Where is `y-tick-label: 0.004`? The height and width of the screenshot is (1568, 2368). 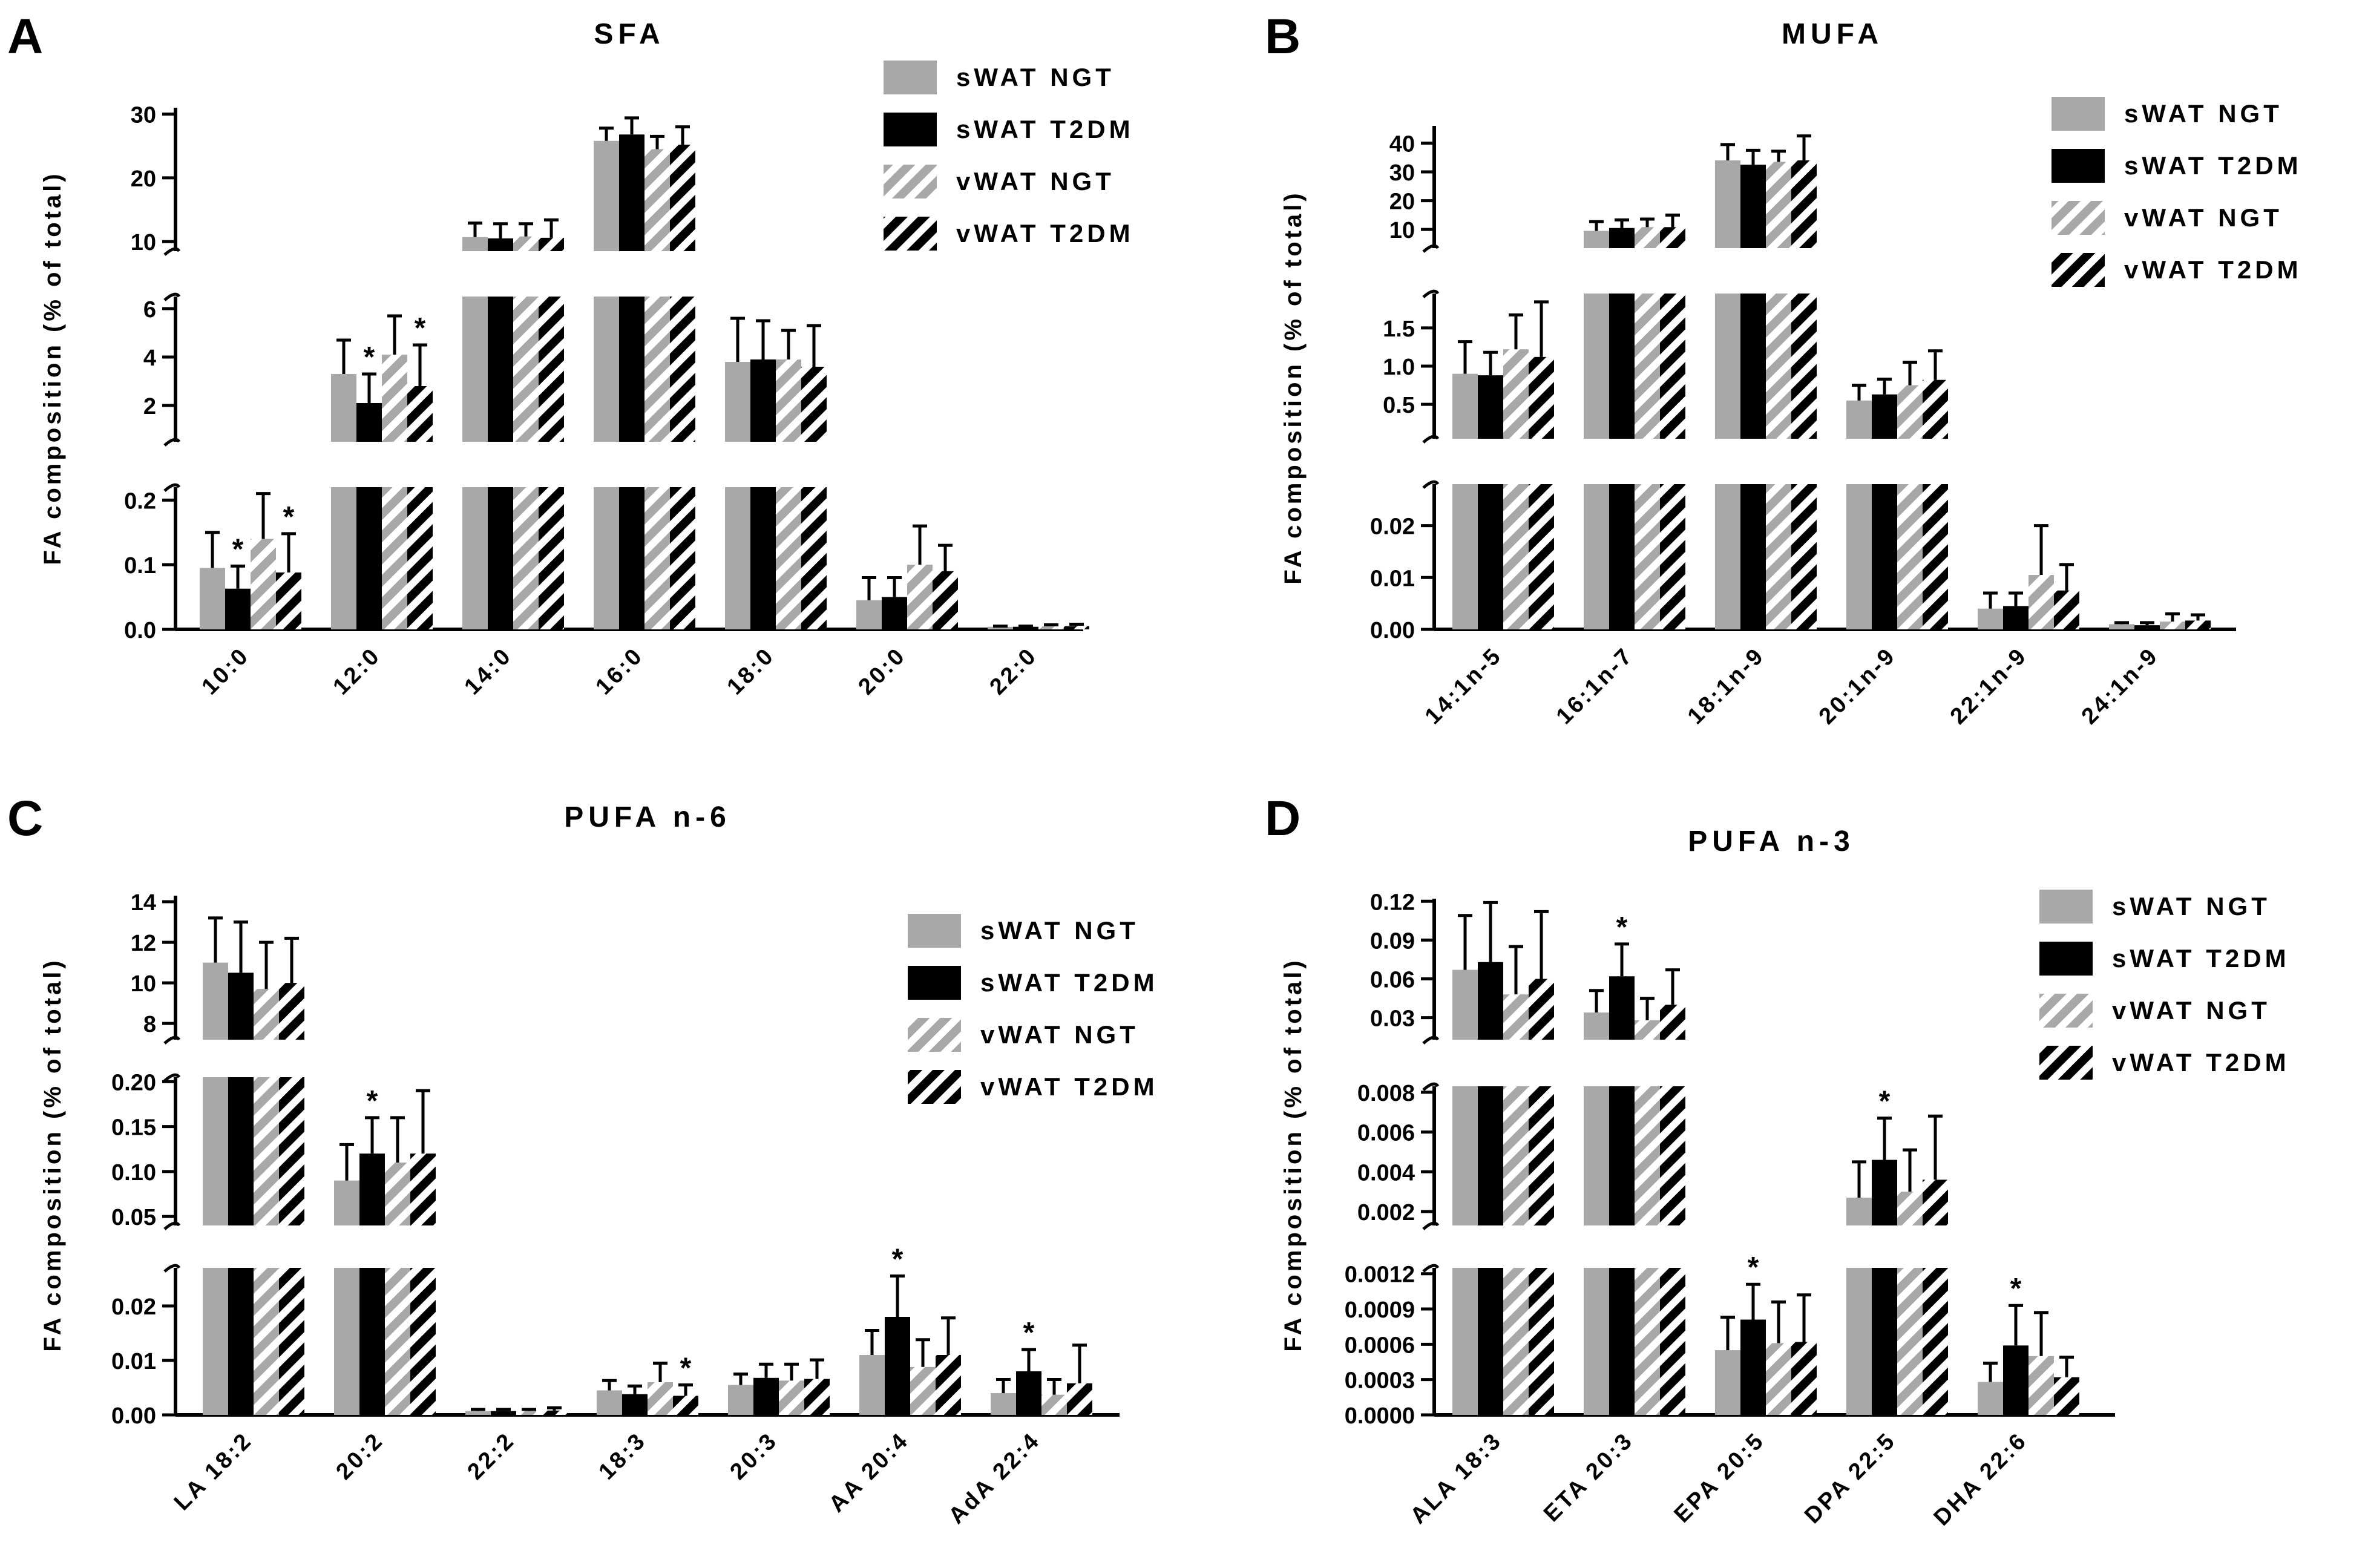 y-tick-label: 0.004 is located at coordinates (1386, 1173).